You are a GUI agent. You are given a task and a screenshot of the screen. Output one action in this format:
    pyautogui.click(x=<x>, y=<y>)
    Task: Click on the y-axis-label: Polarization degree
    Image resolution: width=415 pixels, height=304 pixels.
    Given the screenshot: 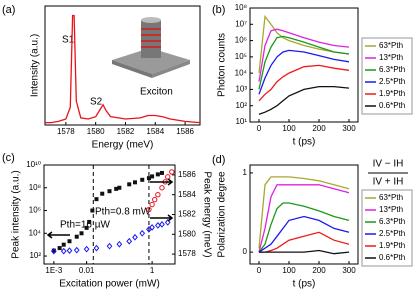 What is the action you would take?
    pyautogui.click(x=222, y=214)
    